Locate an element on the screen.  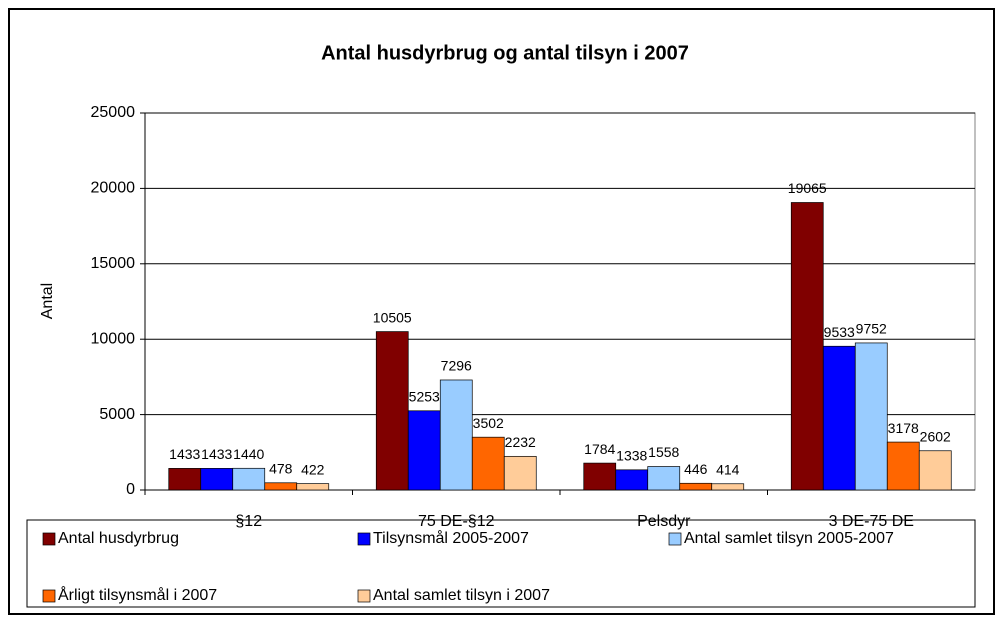
data-label: 1440 is located at coordinates (248, 454).